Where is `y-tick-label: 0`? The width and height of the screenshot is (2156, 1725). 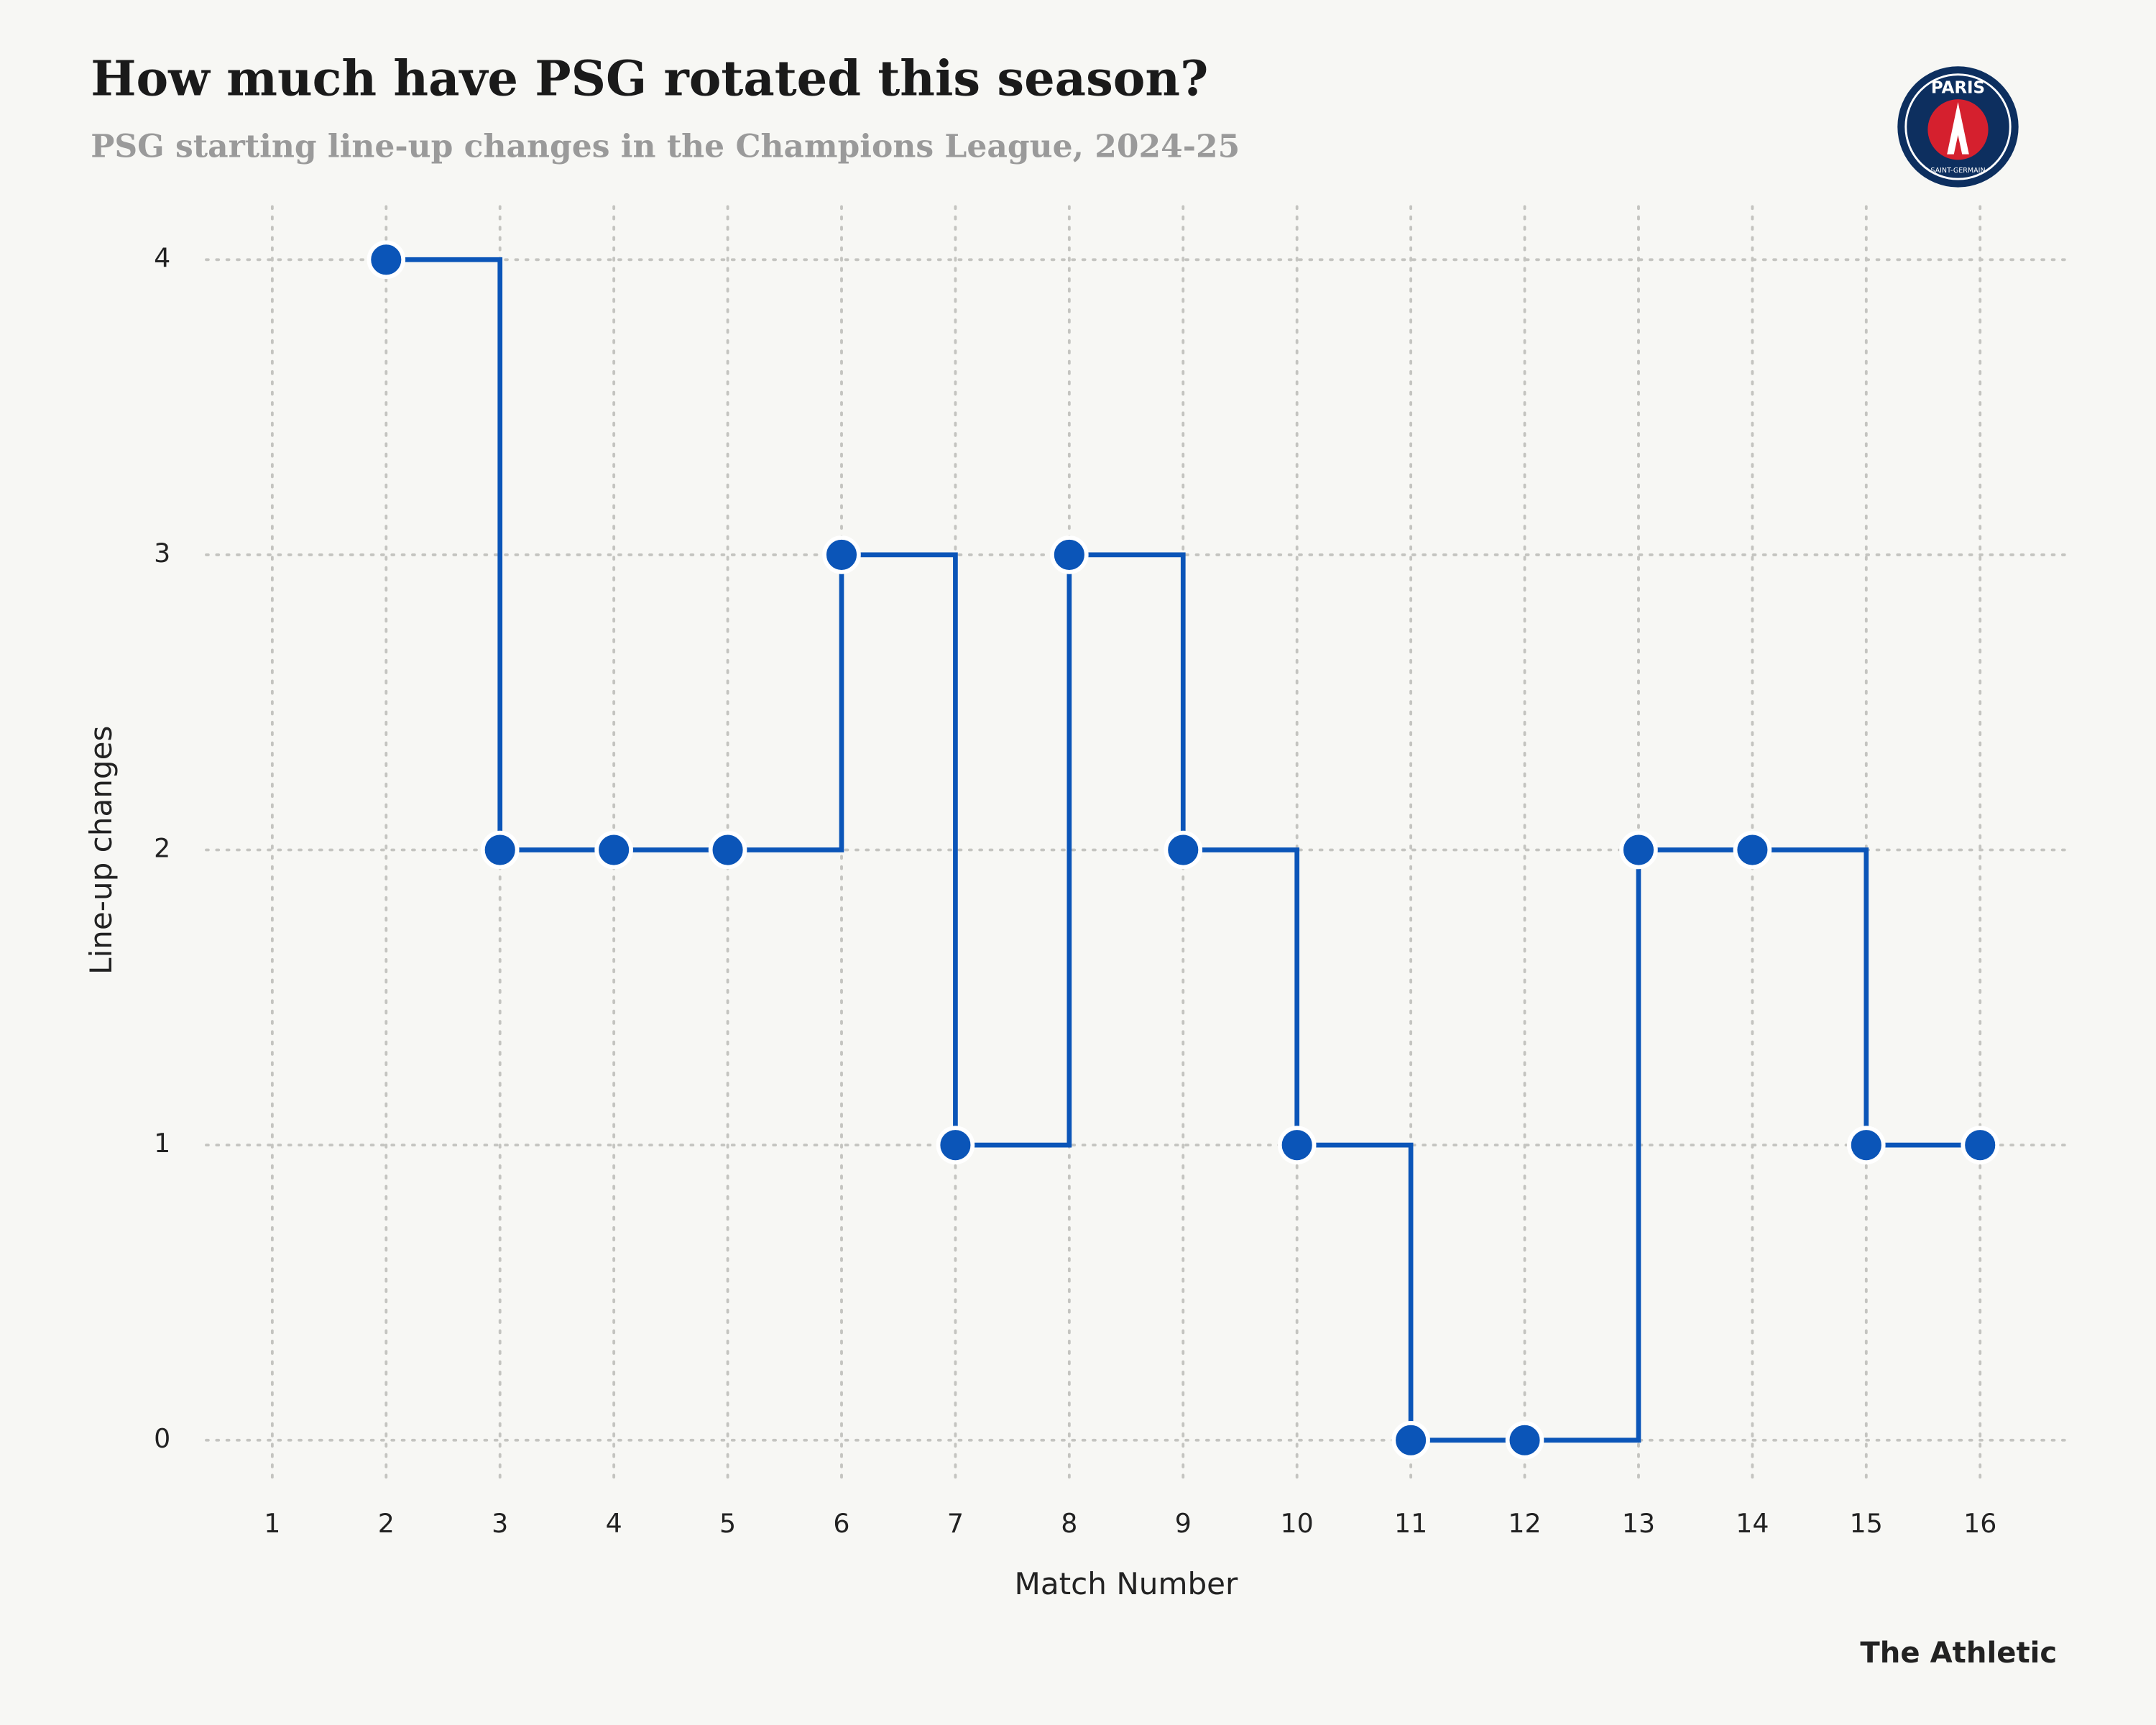 y-tick-label: 0 is located at coordinates (162, 1438).